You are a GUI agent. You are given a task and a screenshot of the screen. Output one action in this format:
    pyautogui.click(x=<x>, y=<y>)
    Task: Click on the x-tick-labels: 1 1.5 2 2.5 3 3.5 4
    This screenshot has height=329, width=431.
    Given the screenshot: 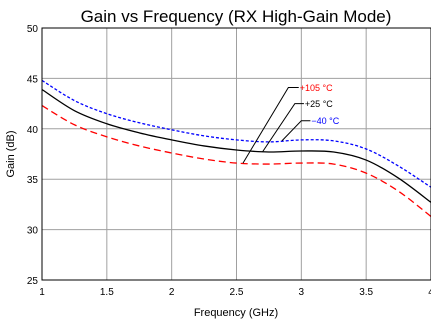 What is the action you would take?
    pyautogui.click(x=235, y=292)
    